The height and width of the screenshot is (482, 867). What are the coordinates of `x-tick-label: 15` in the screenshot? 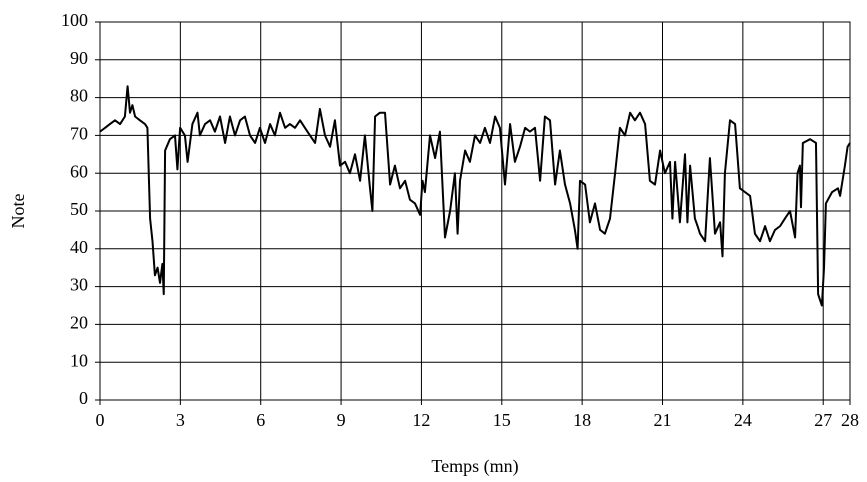 It's located at (502, 420).